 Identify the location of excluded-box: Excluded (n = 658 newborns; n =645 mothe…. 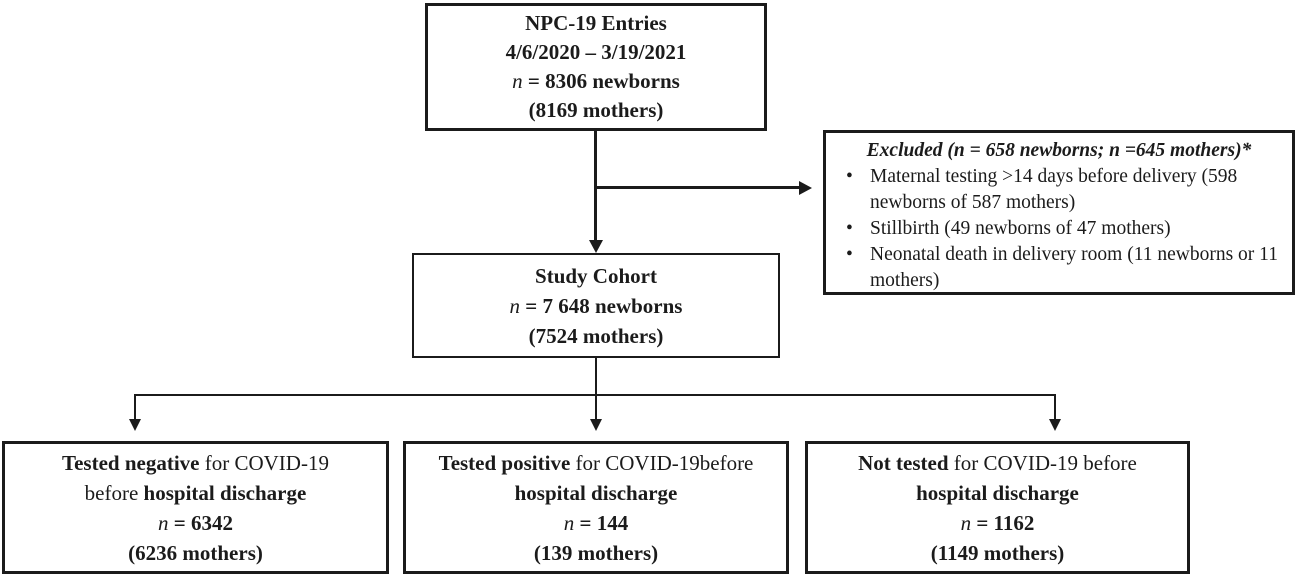
(1059, 212).